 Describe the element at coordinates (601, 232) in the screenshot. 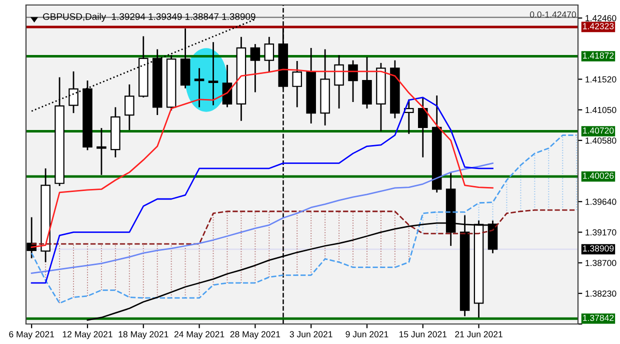

I see `y-tick-label: 1.39170` at that location.